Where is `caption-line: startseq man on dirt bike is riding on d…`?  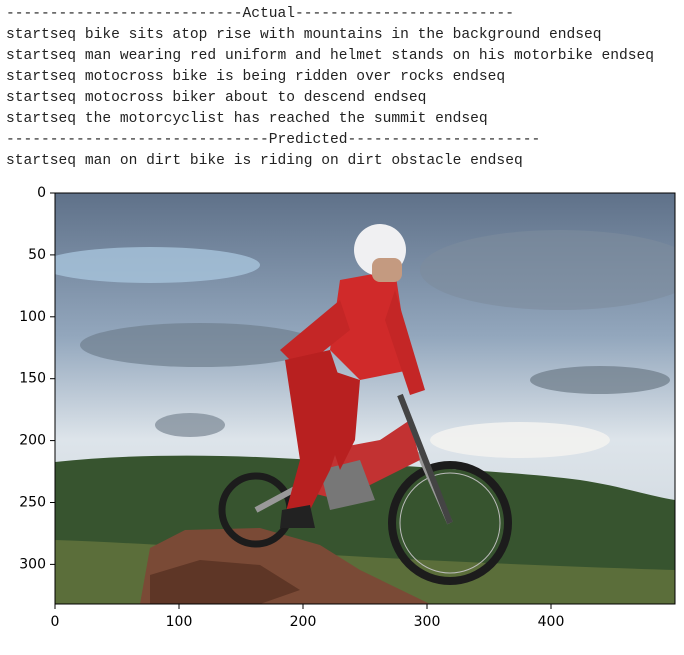 caption-line: startseq man on dirt bike is riding on d… is located at coordinates (264, 161).